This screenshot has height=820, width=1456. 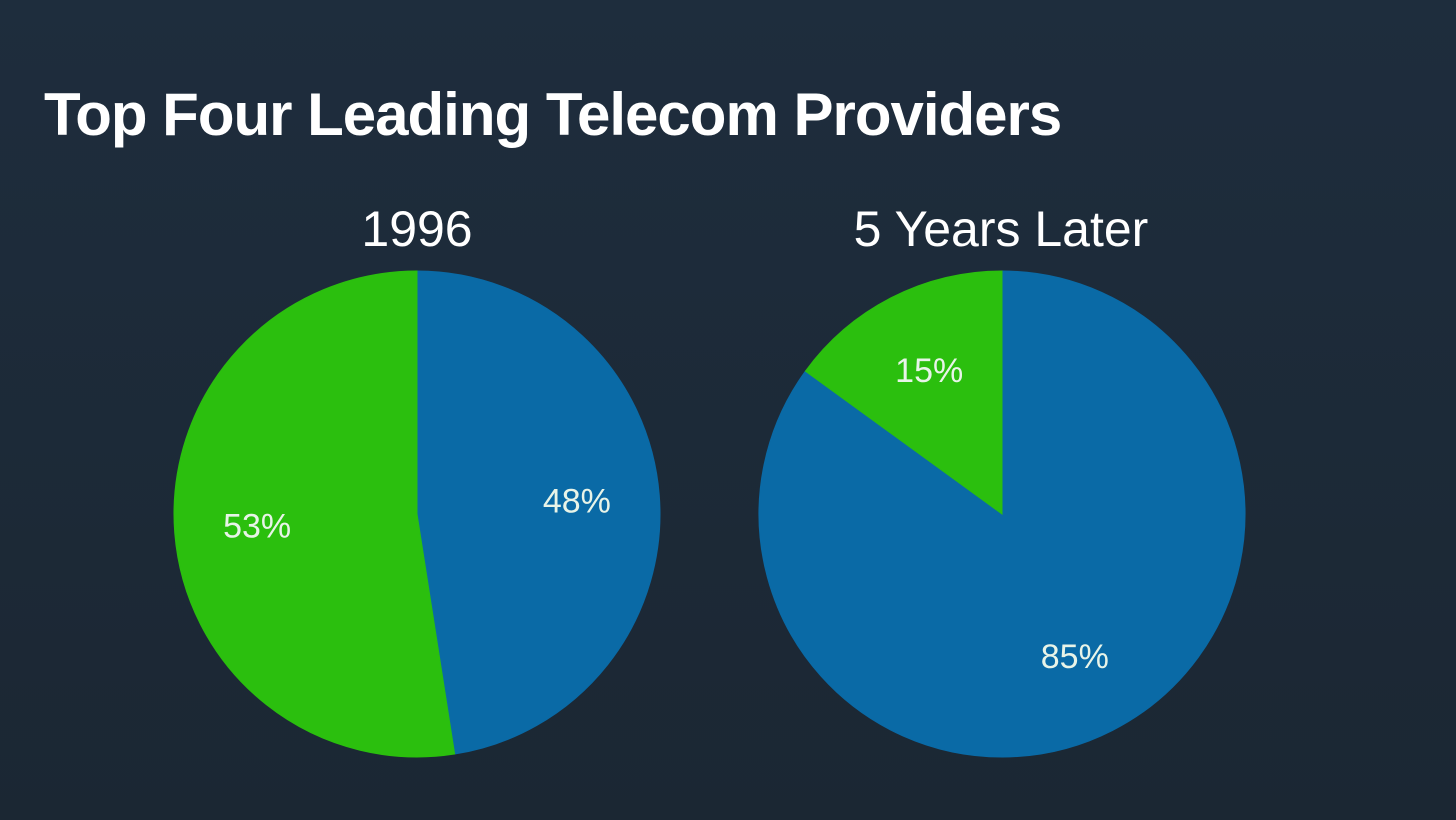 What do you see at coordinates (903, 392) in the screenshot?
I see `pie-slice-15pct` at bounding box center [903, 392].